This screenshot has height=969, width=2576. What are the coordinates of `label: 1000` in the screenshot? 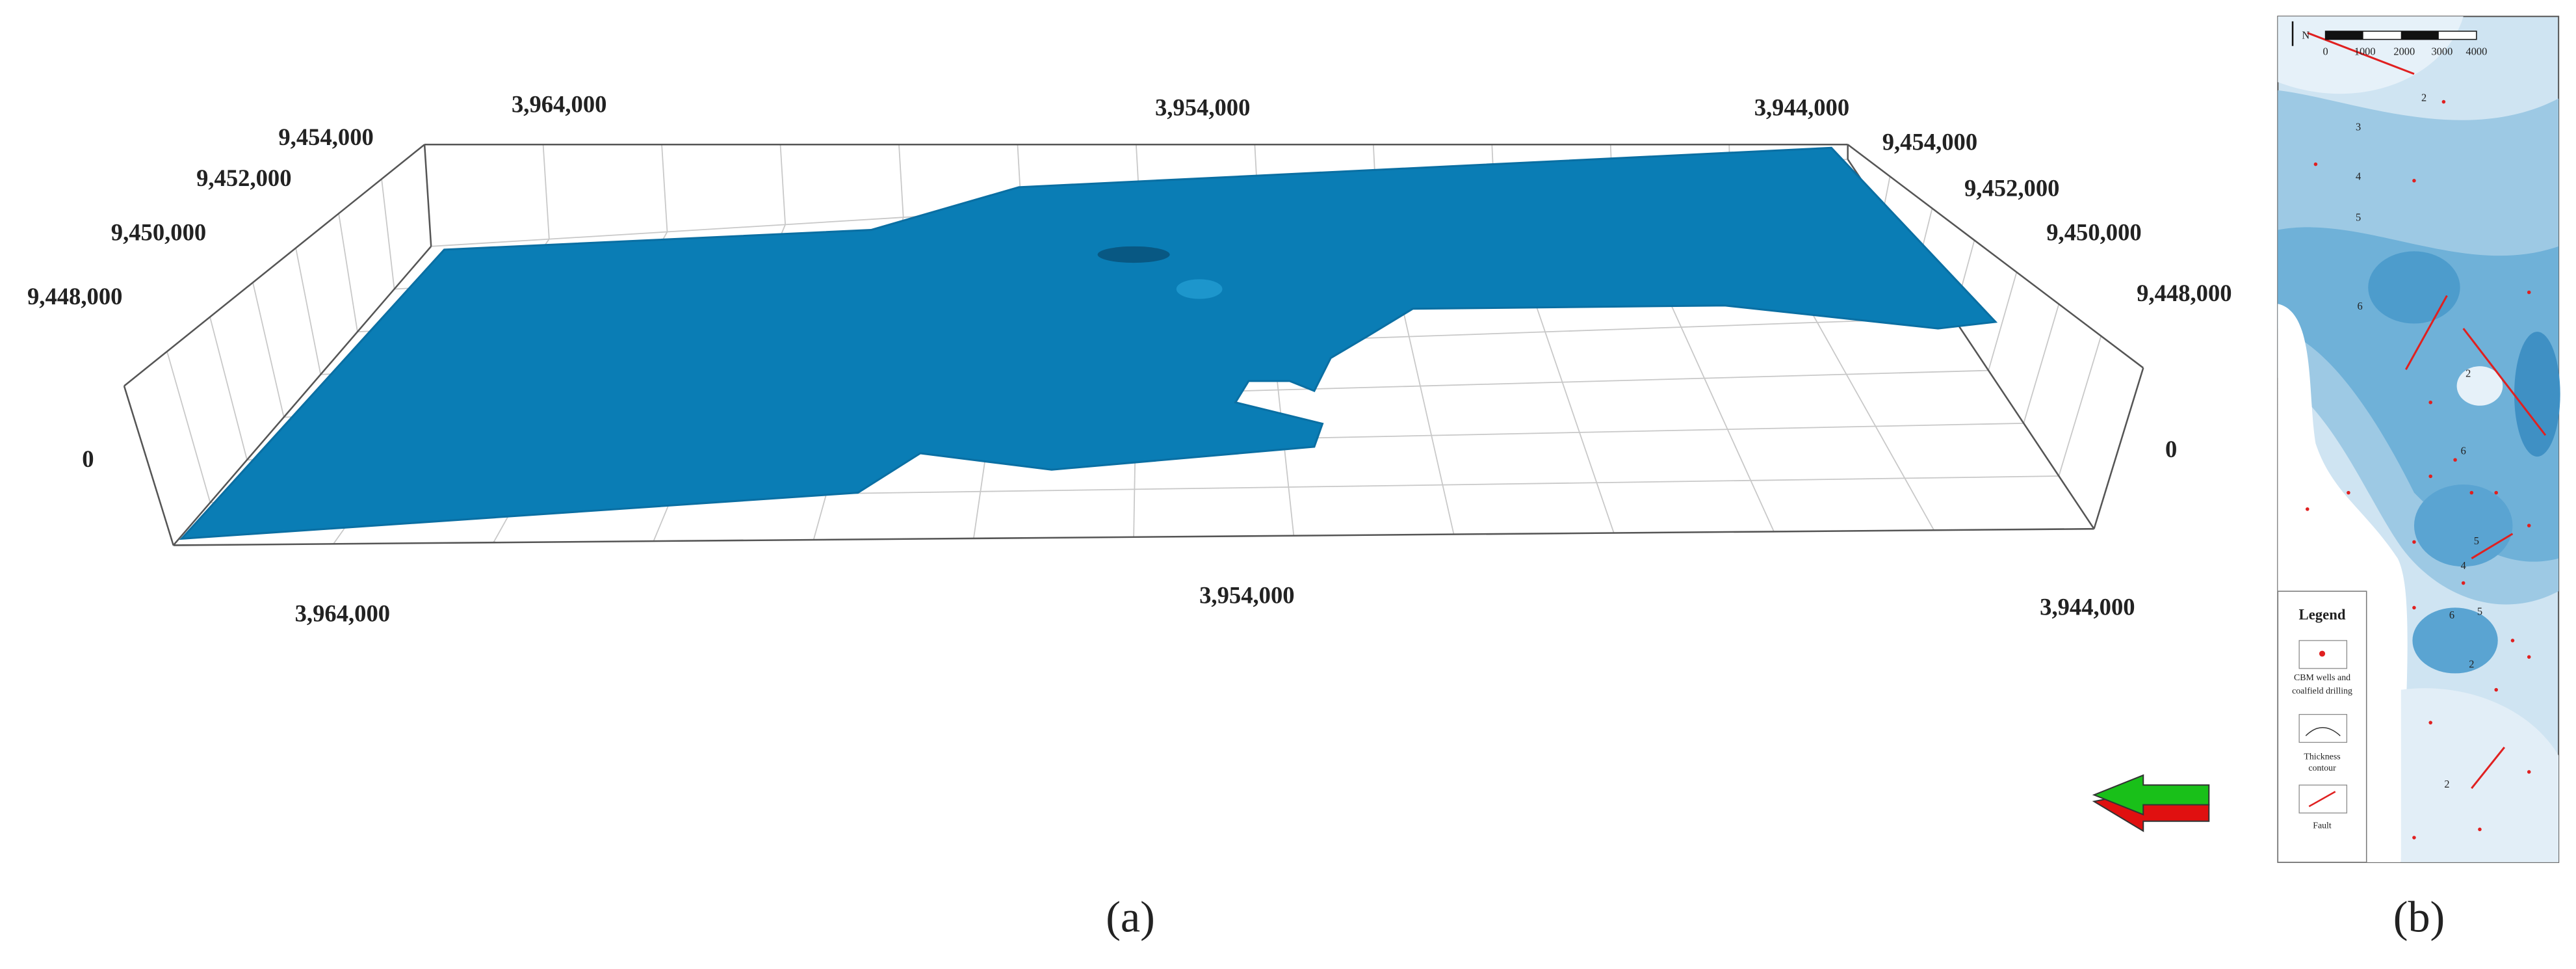 It's located at (2365, 52).